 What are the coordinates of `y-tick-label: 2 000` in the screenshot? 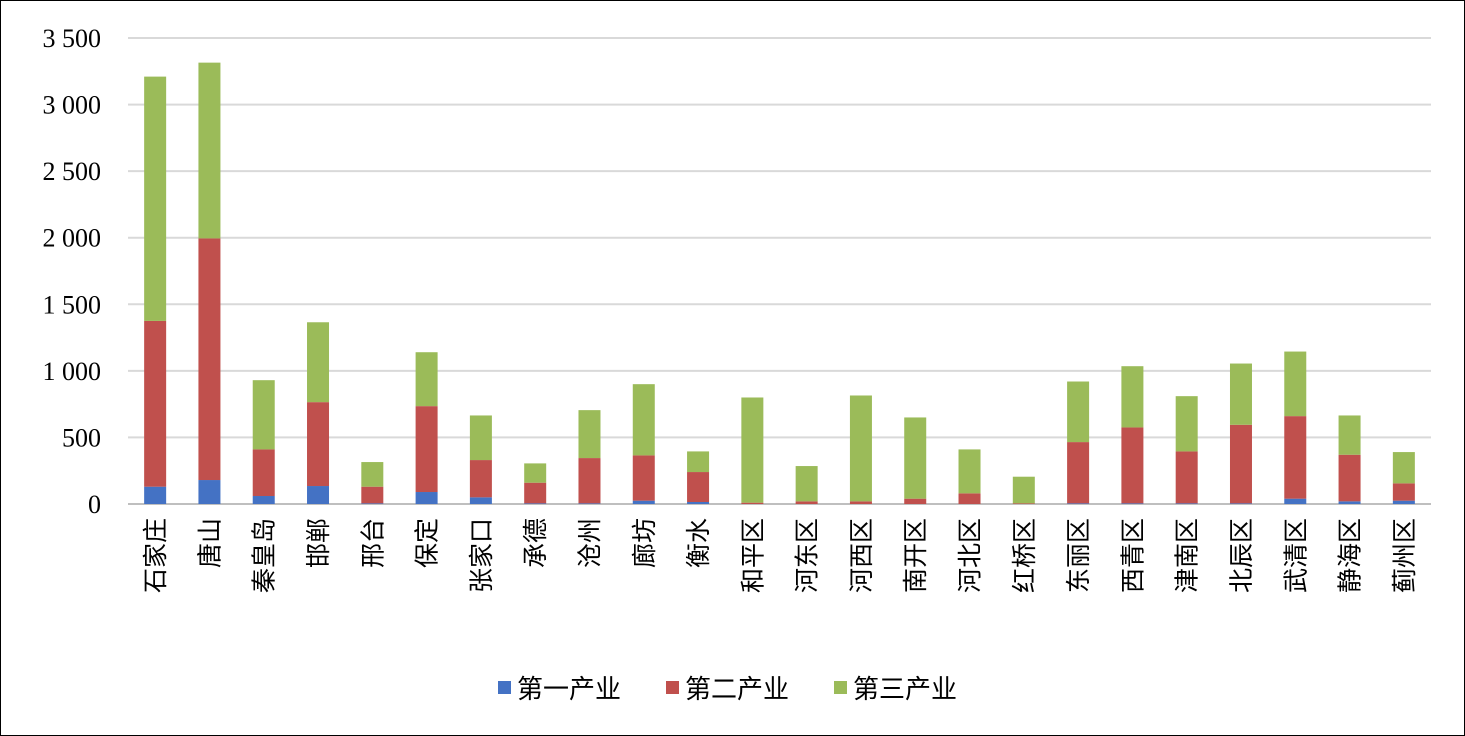 It's located at (72, 238).